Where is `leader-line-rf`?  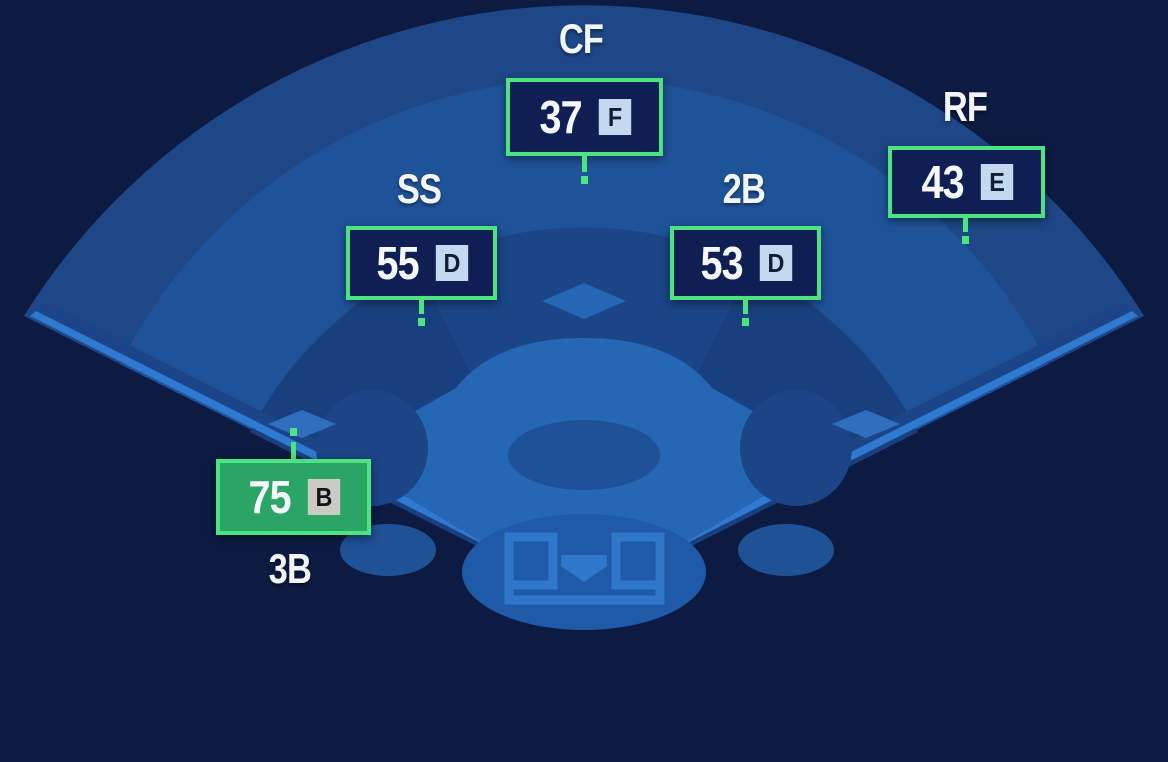 leader-line-rf is located at coordinates (965, 225).